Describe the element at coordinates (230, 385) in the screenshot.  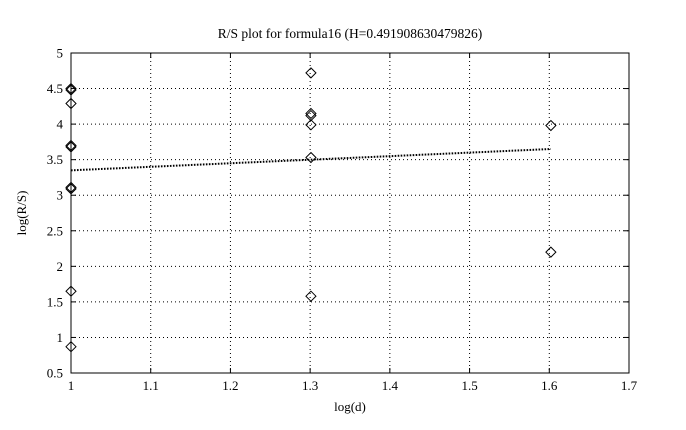
I see `x-tick-label: 1.2` at that location.